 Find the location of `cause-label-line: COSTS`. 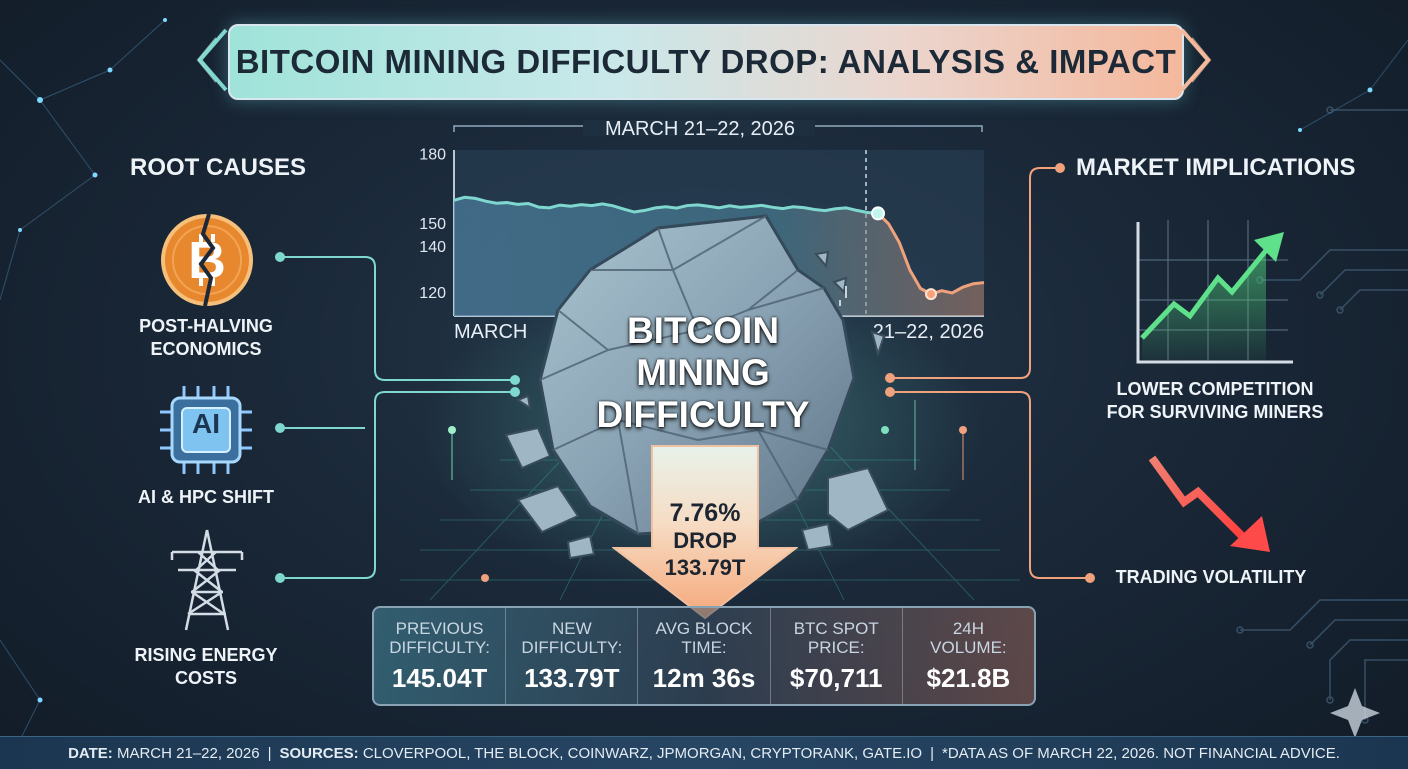

cause-label-line: COSTS is located at coordinates (205, 678).